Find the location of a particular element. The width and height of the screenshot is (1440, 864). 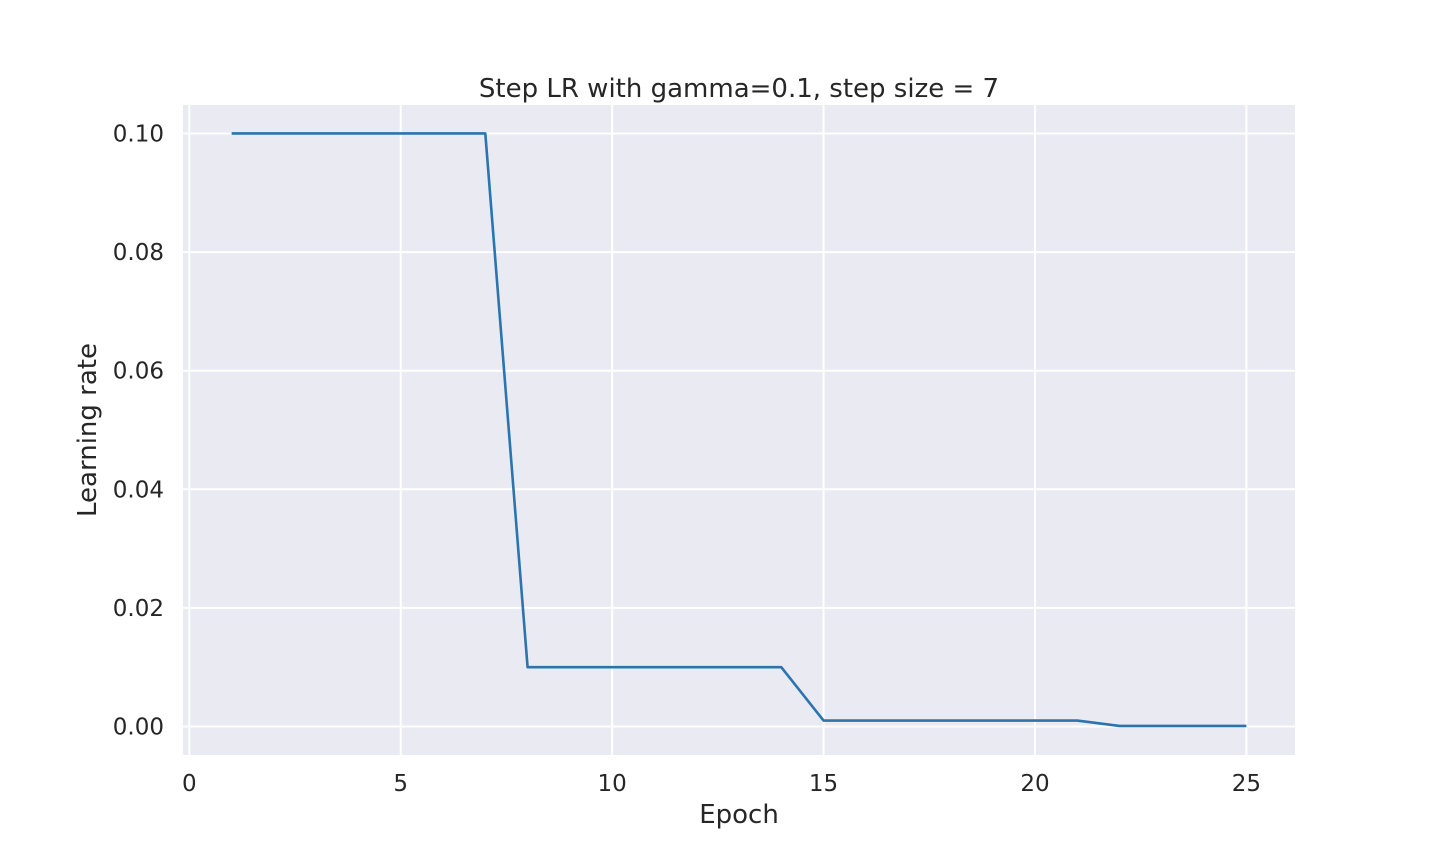

x-tick-label: 0 is located at coordinates (189, 784).